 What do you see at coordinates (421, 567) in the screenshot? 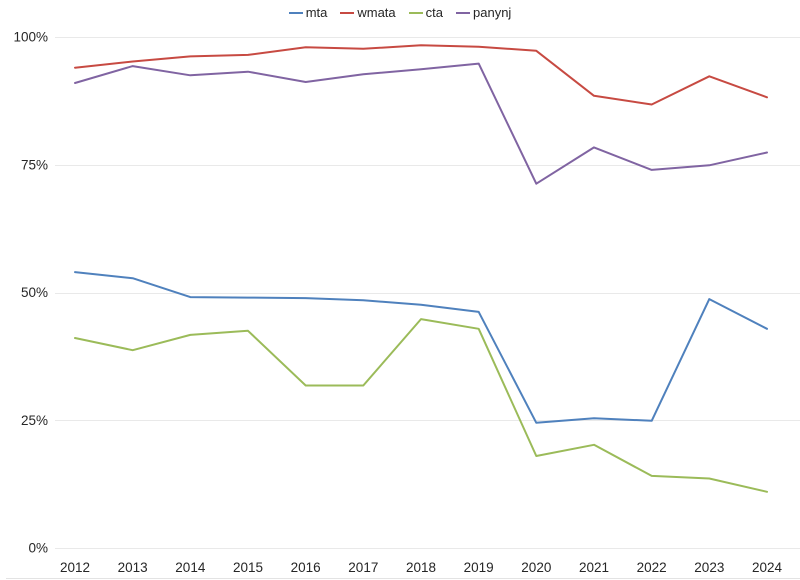
I see `x-tick-label: 2018` at bounding box center [421, 567].